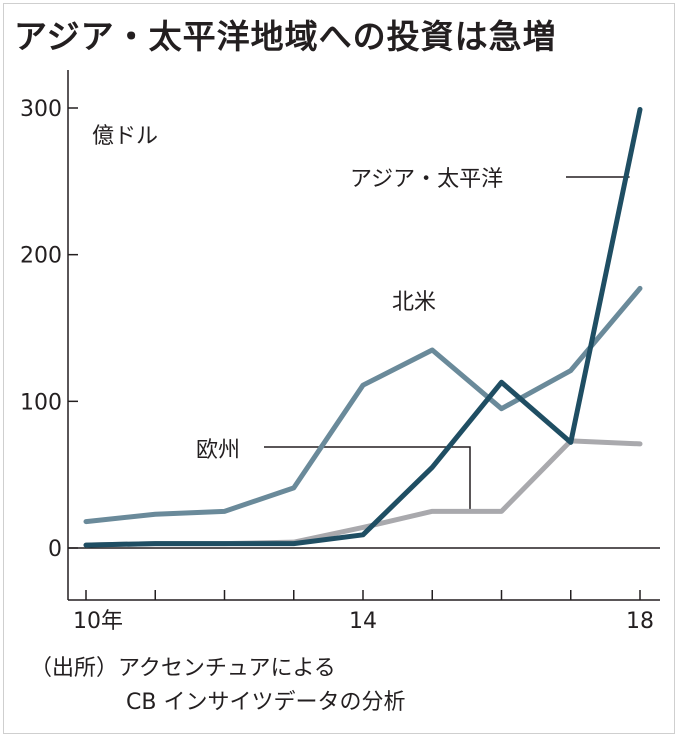 This screenshot has width=680, height=739. What do you see at coordinates (125, 136) in the screenshot?
I see `unit-label: 億ドル` at bounding box center [125, 136].